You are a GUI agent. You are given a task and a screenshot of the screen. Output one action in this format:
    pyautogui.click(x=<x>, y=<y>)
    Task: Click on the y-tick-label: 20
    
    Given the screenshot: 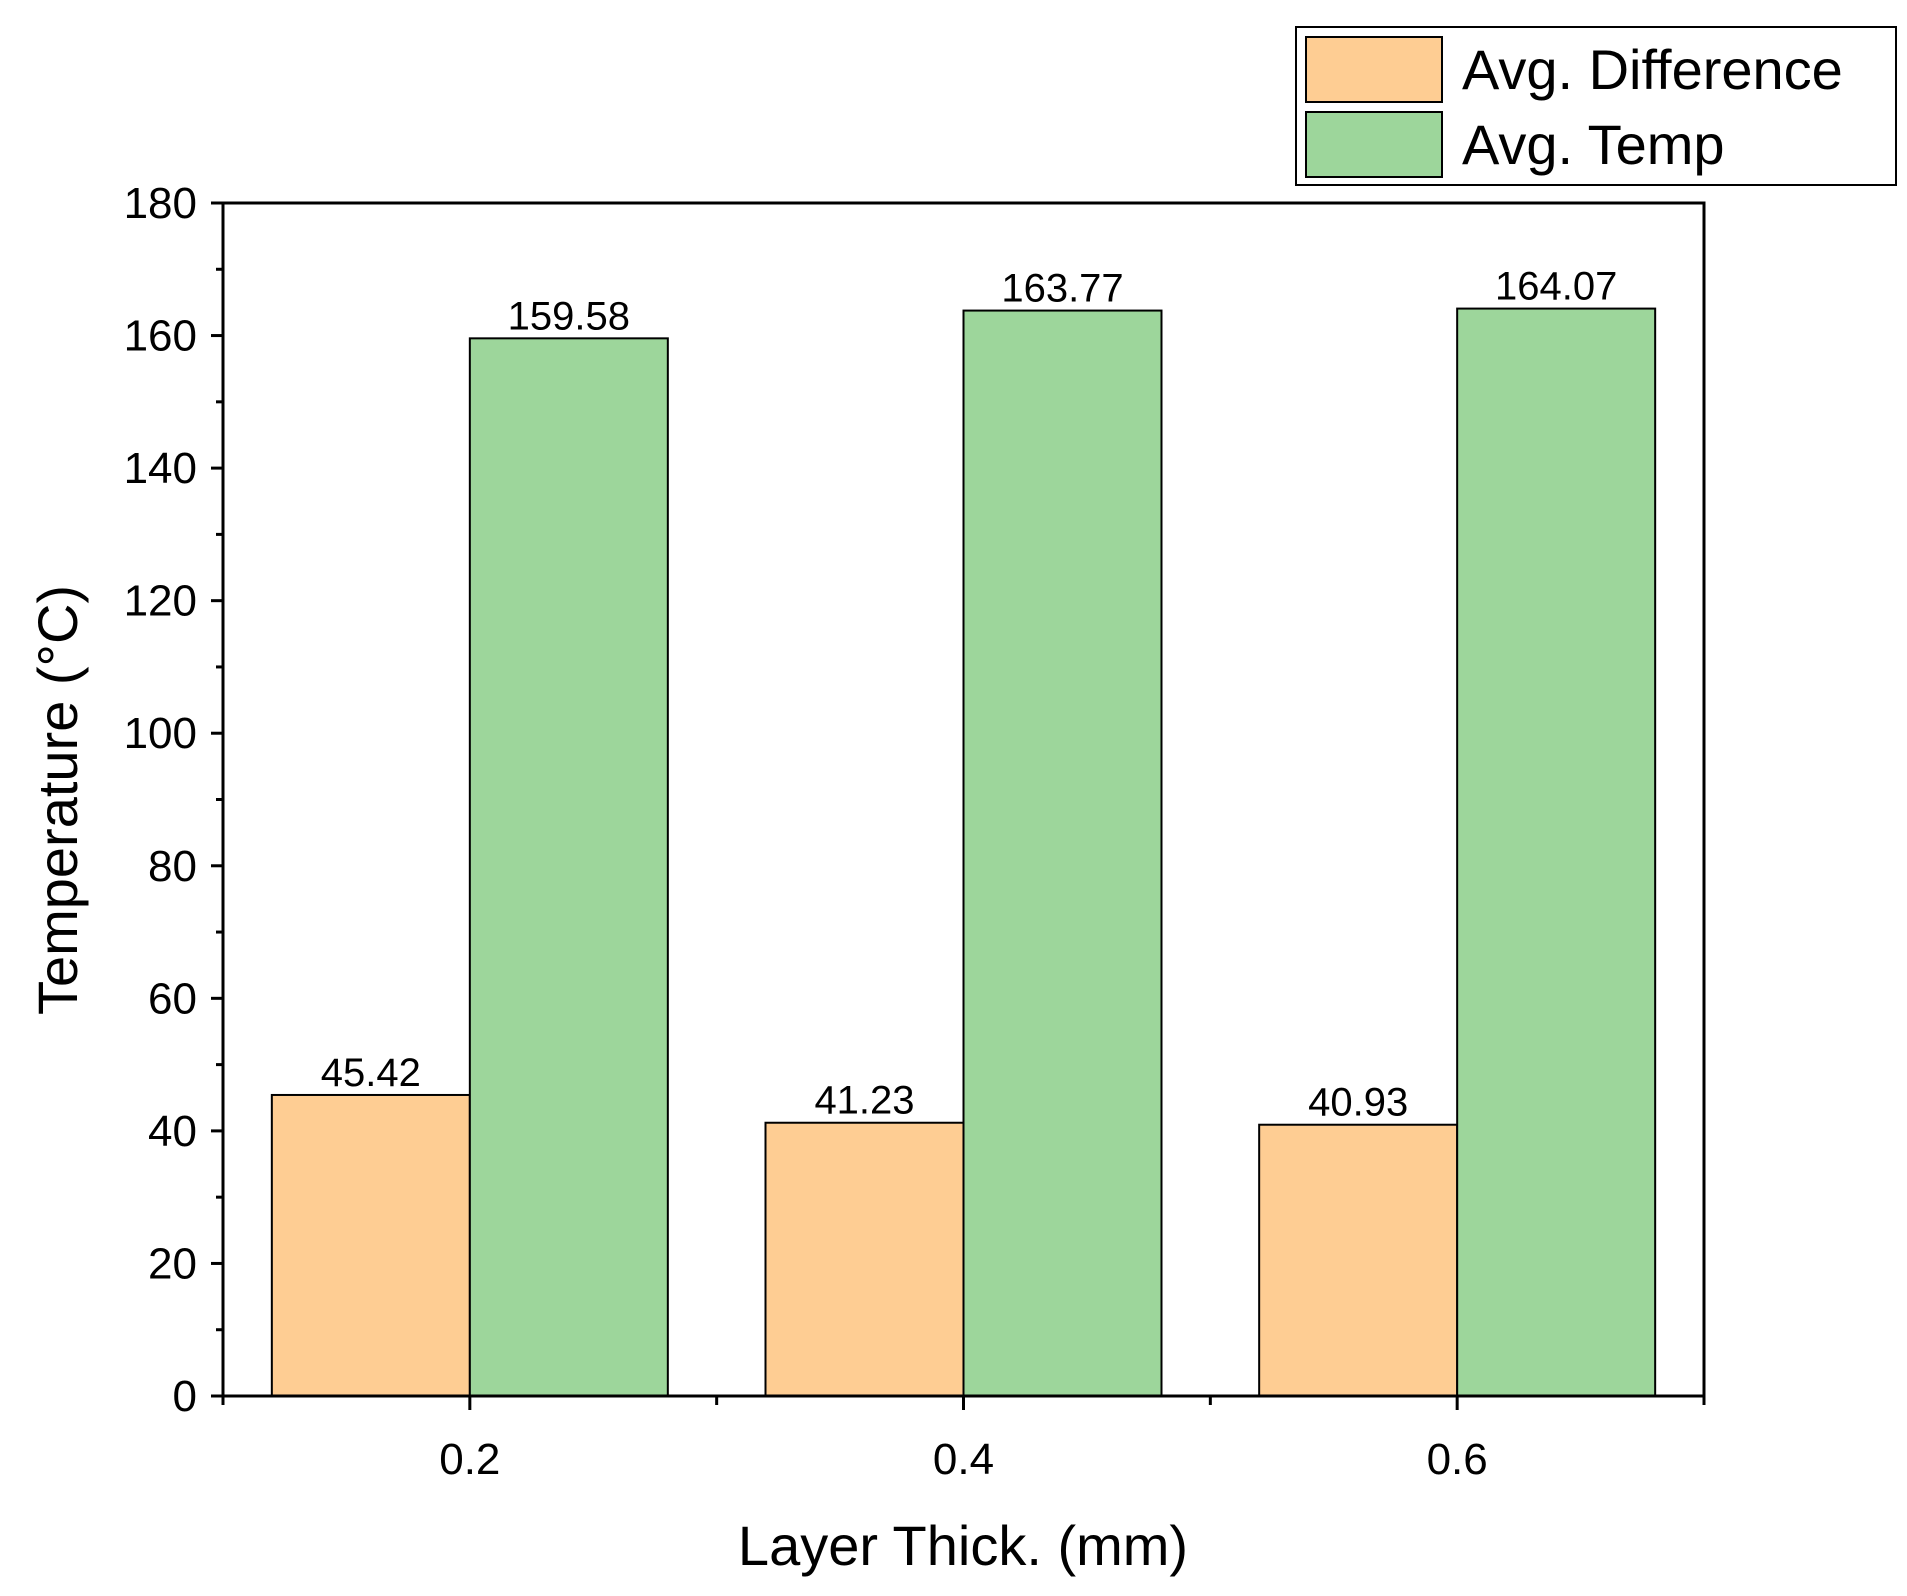 What is the action you would take?
    pyautogui.click(x=172, y=1263)
    